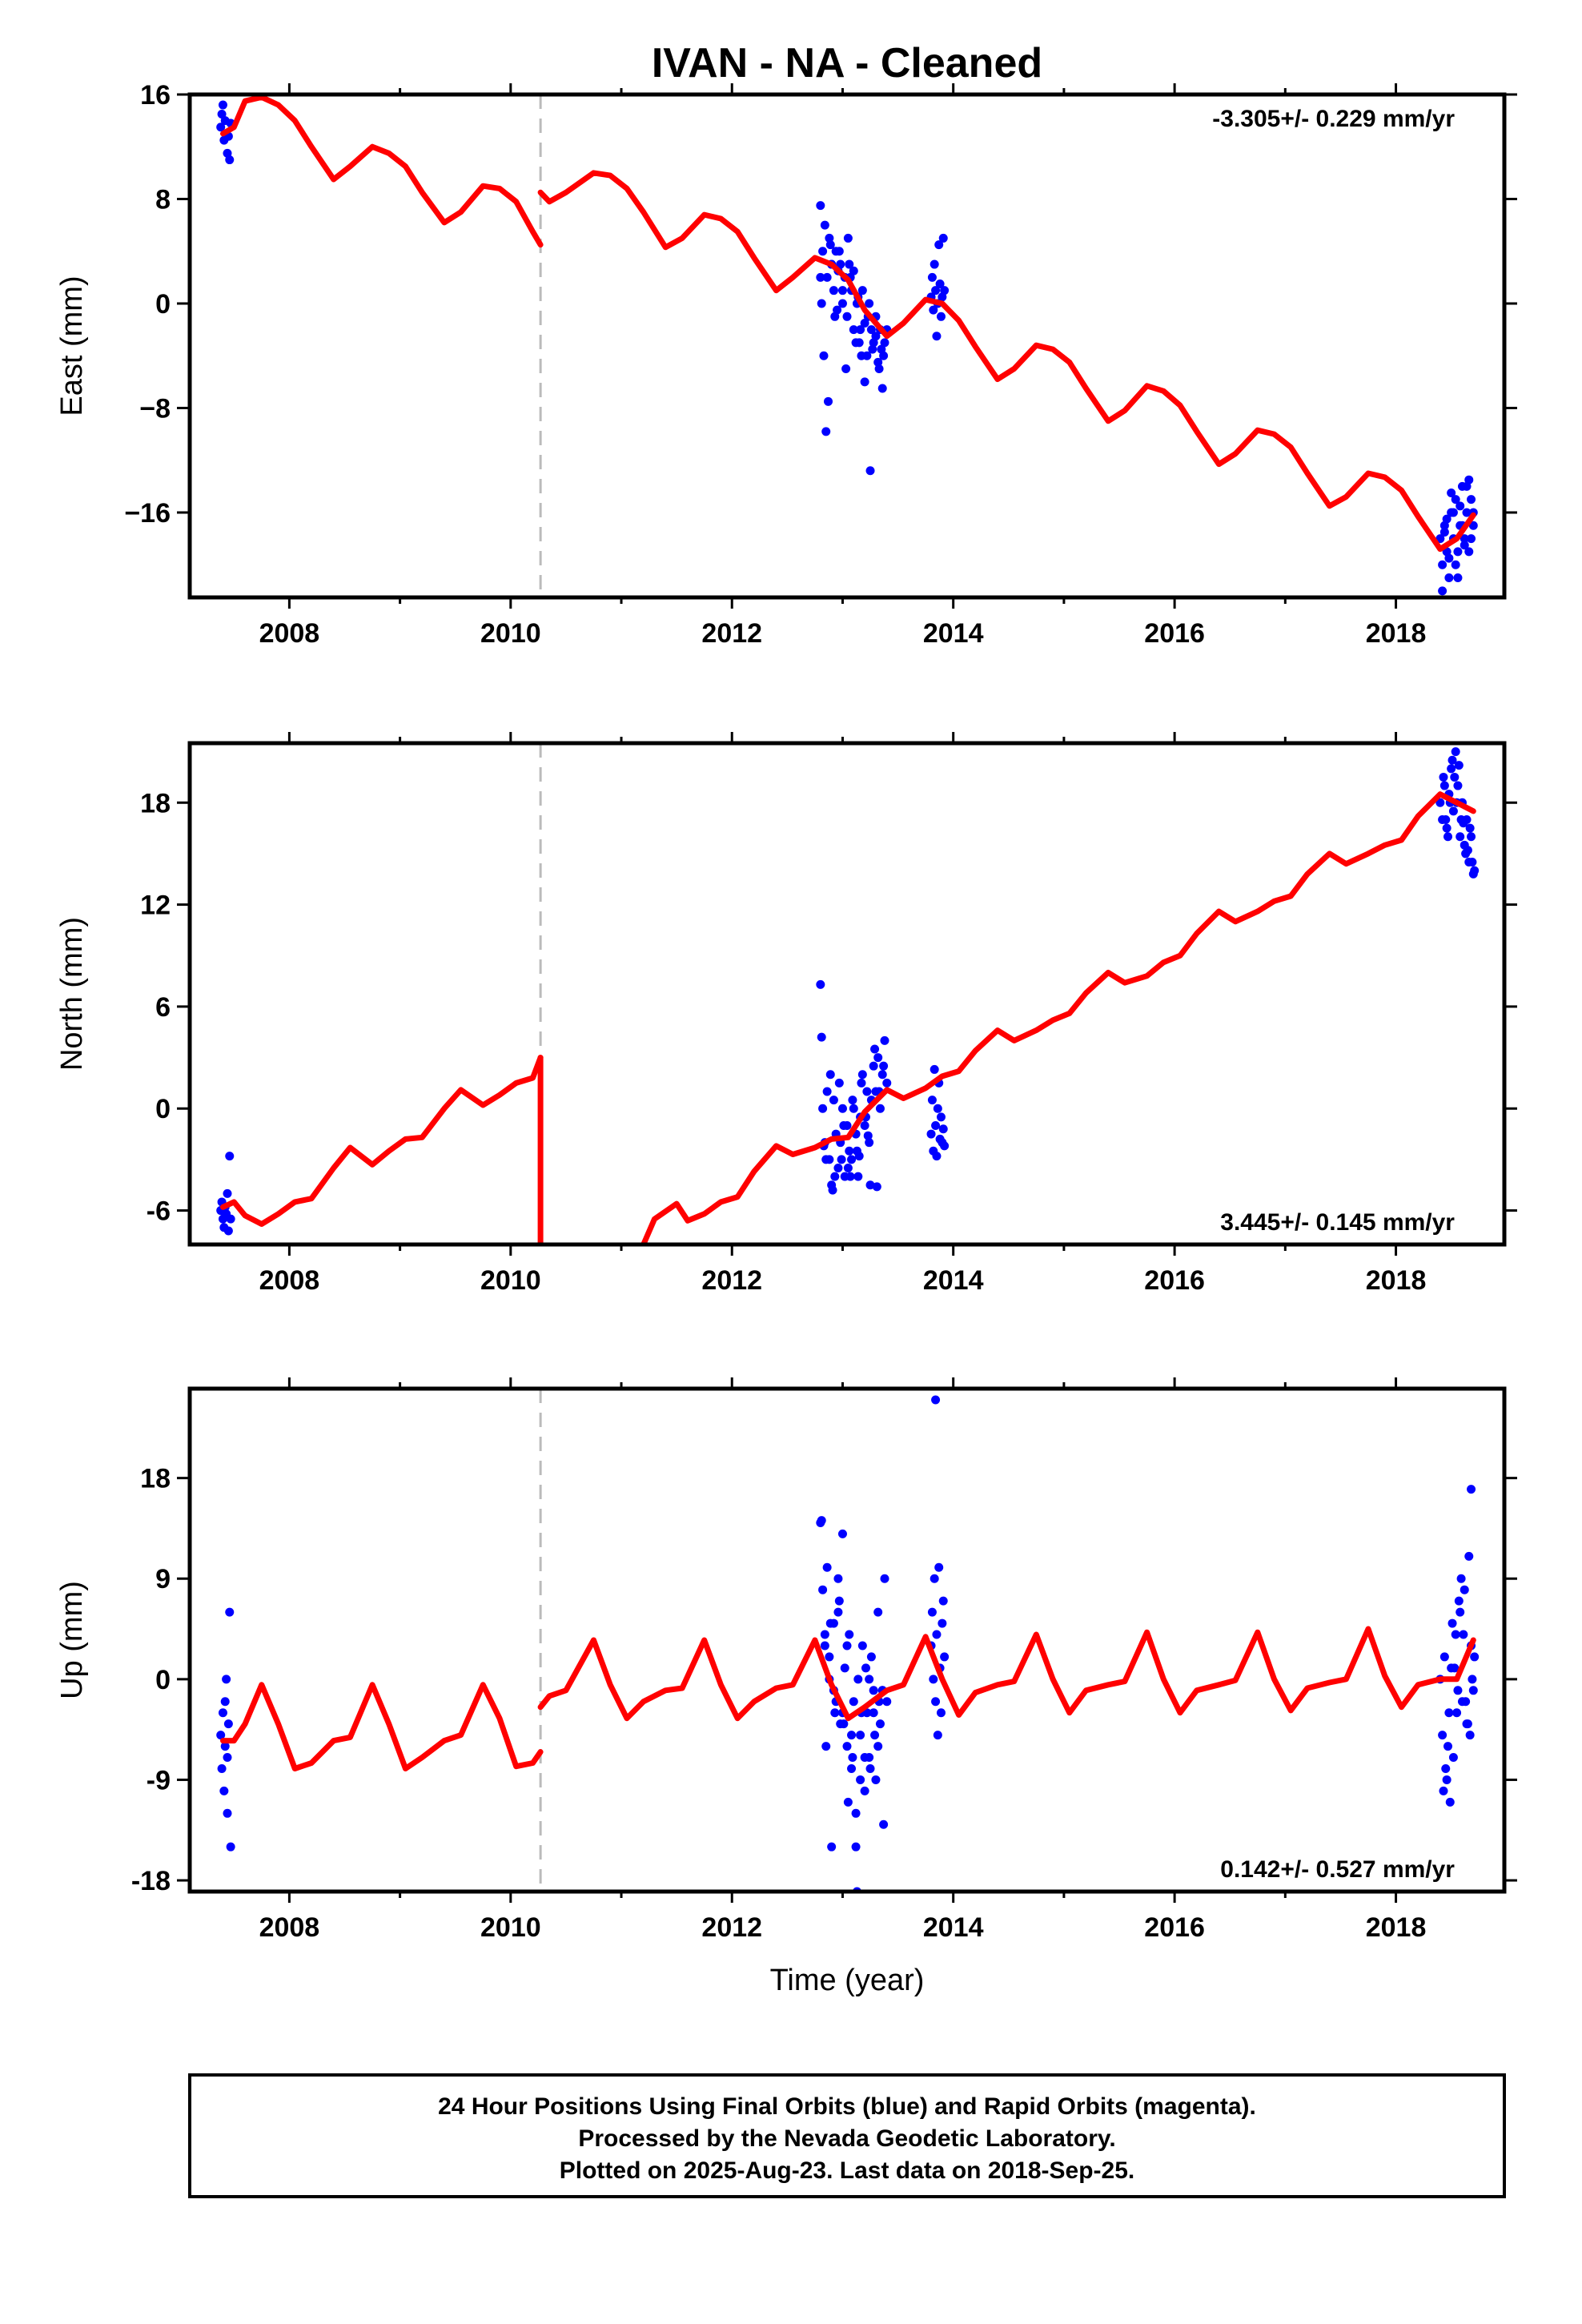 The height and width of the screenshot is (2324, 1582). What do you see at coordinates (147, 513) in the screenshot?
I see `y-tick-label: −16` at bounding box center [147, 513].